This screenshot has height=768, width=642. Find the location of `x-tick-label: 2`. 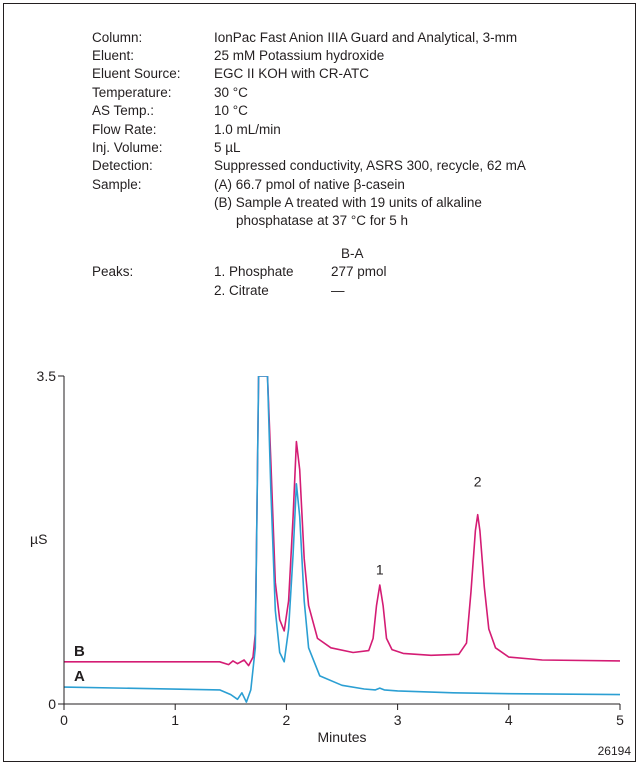

x-tick-label: 2 is located at coordinates (287, 720).